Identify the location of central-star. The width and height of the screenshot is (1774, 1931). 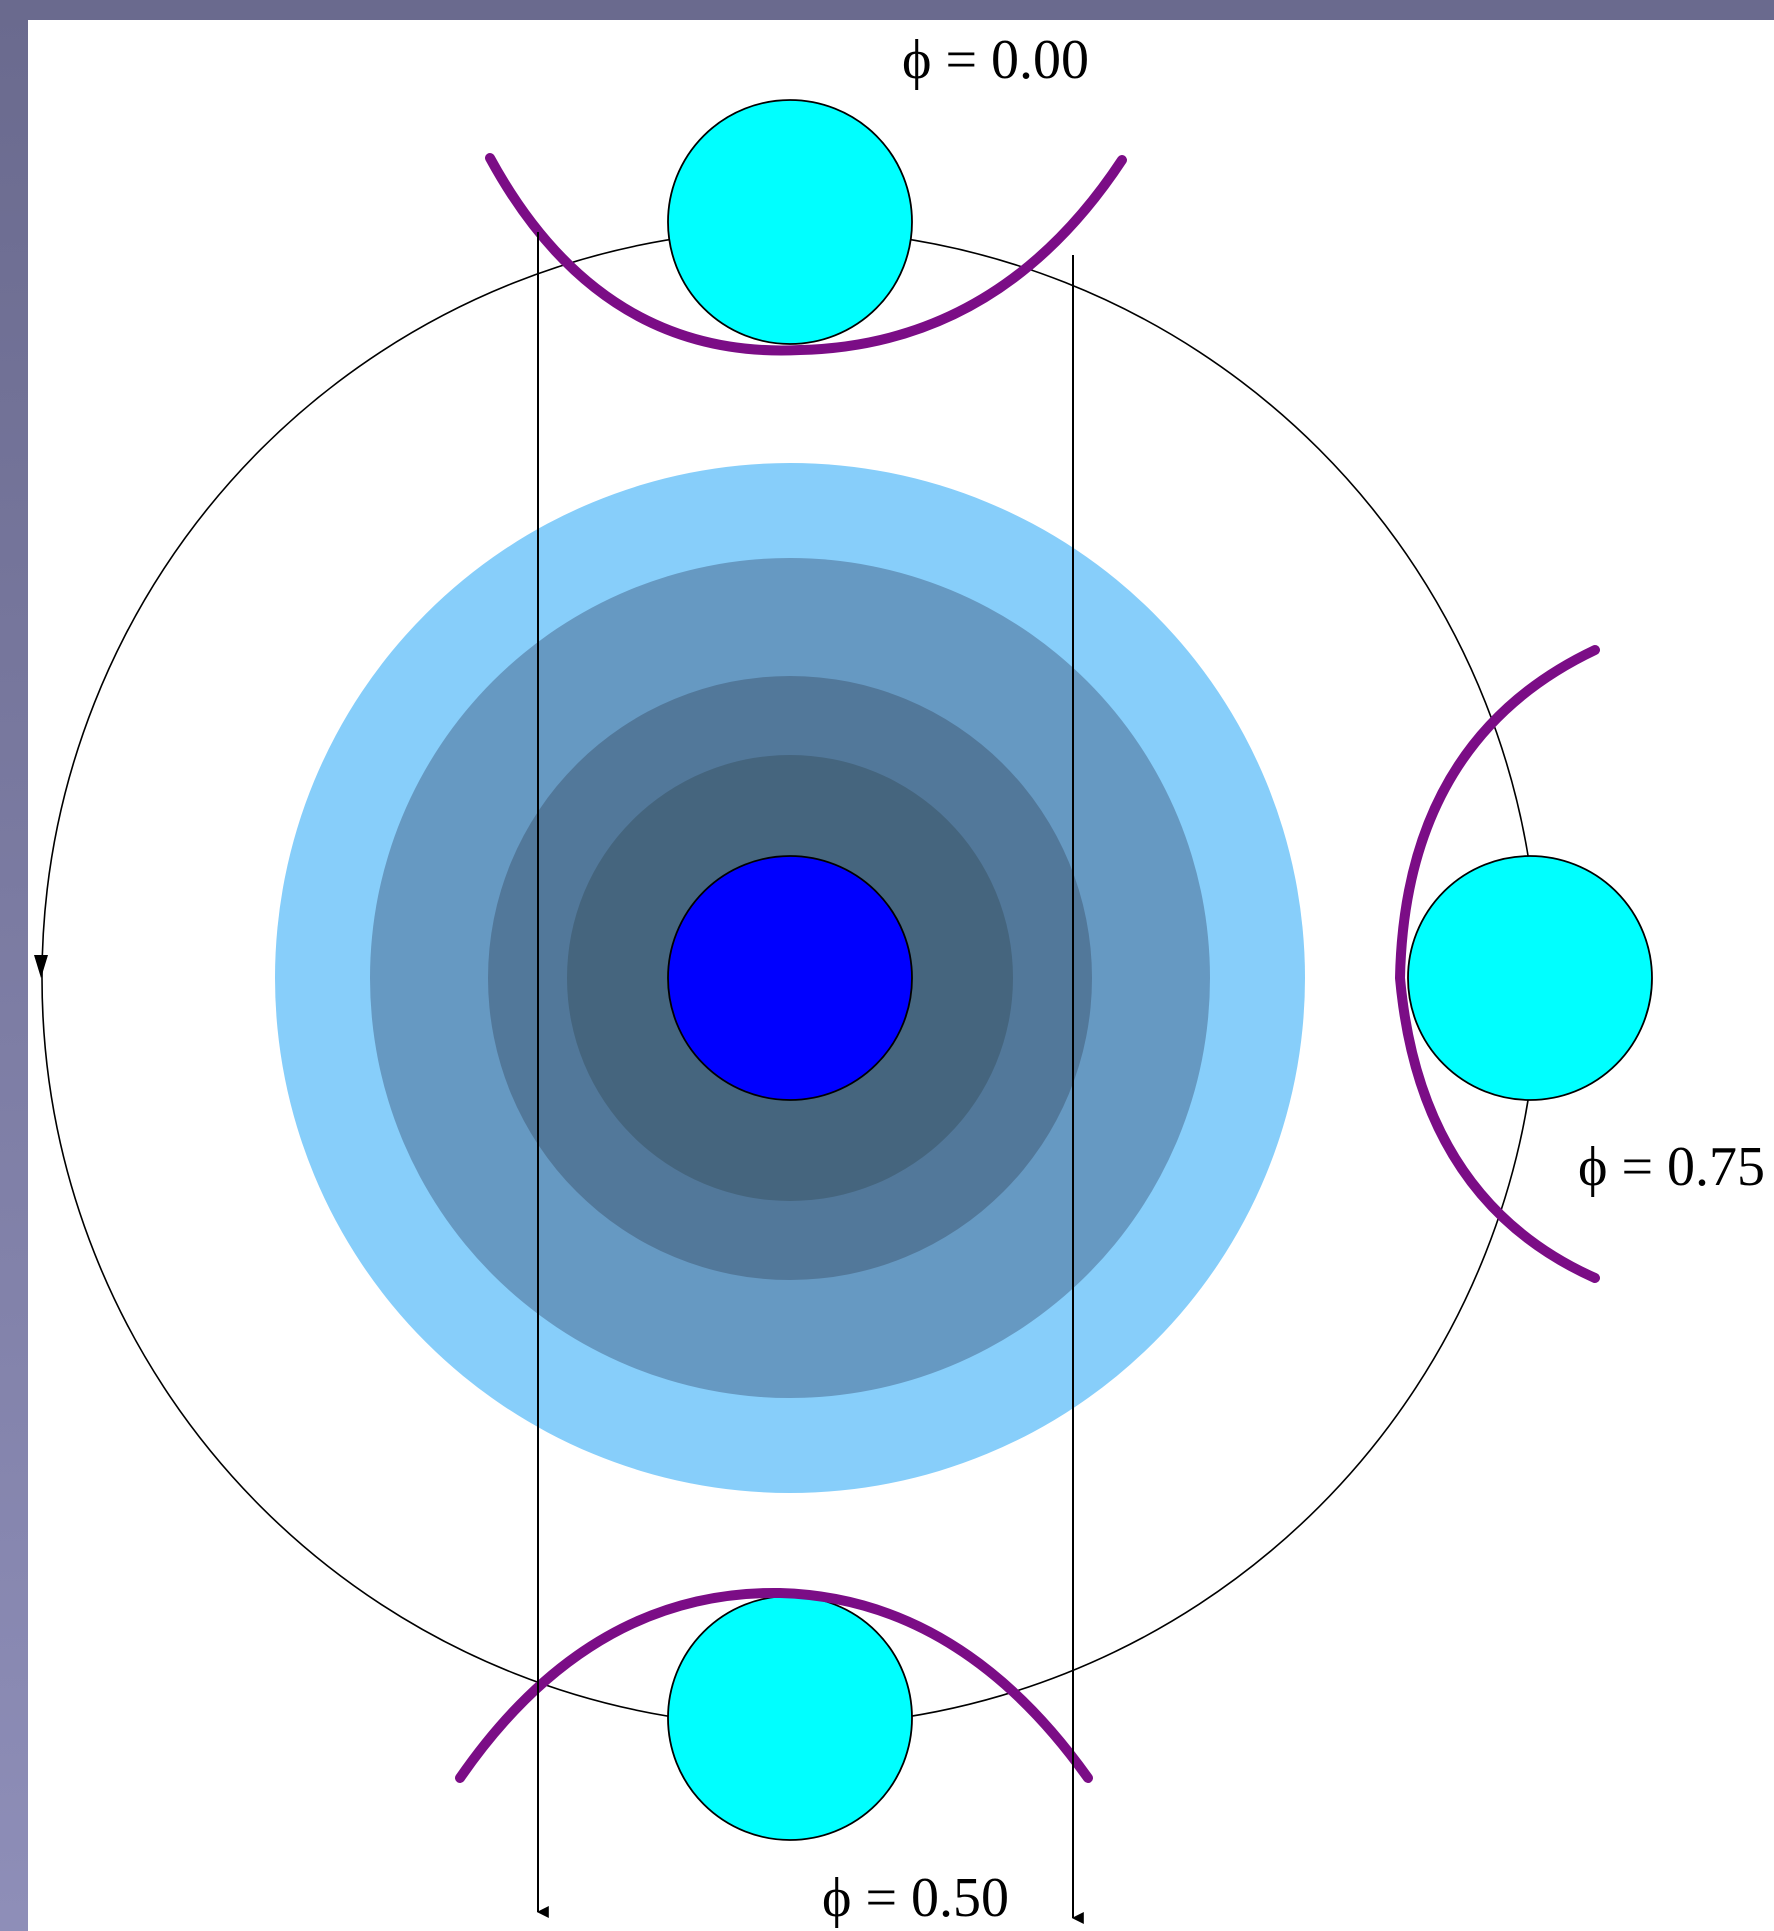
(790, 978).